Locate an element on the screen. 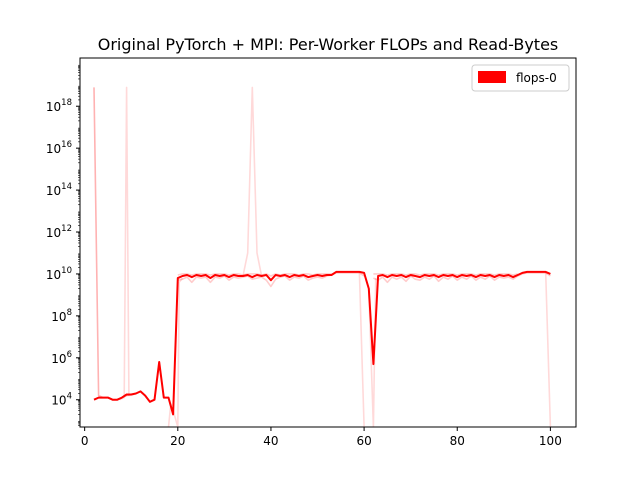 Image resolution: width=640 pixels, height=480 pixels. y-tick-label: 10¹⁰ is located at coordinates (59, 274).